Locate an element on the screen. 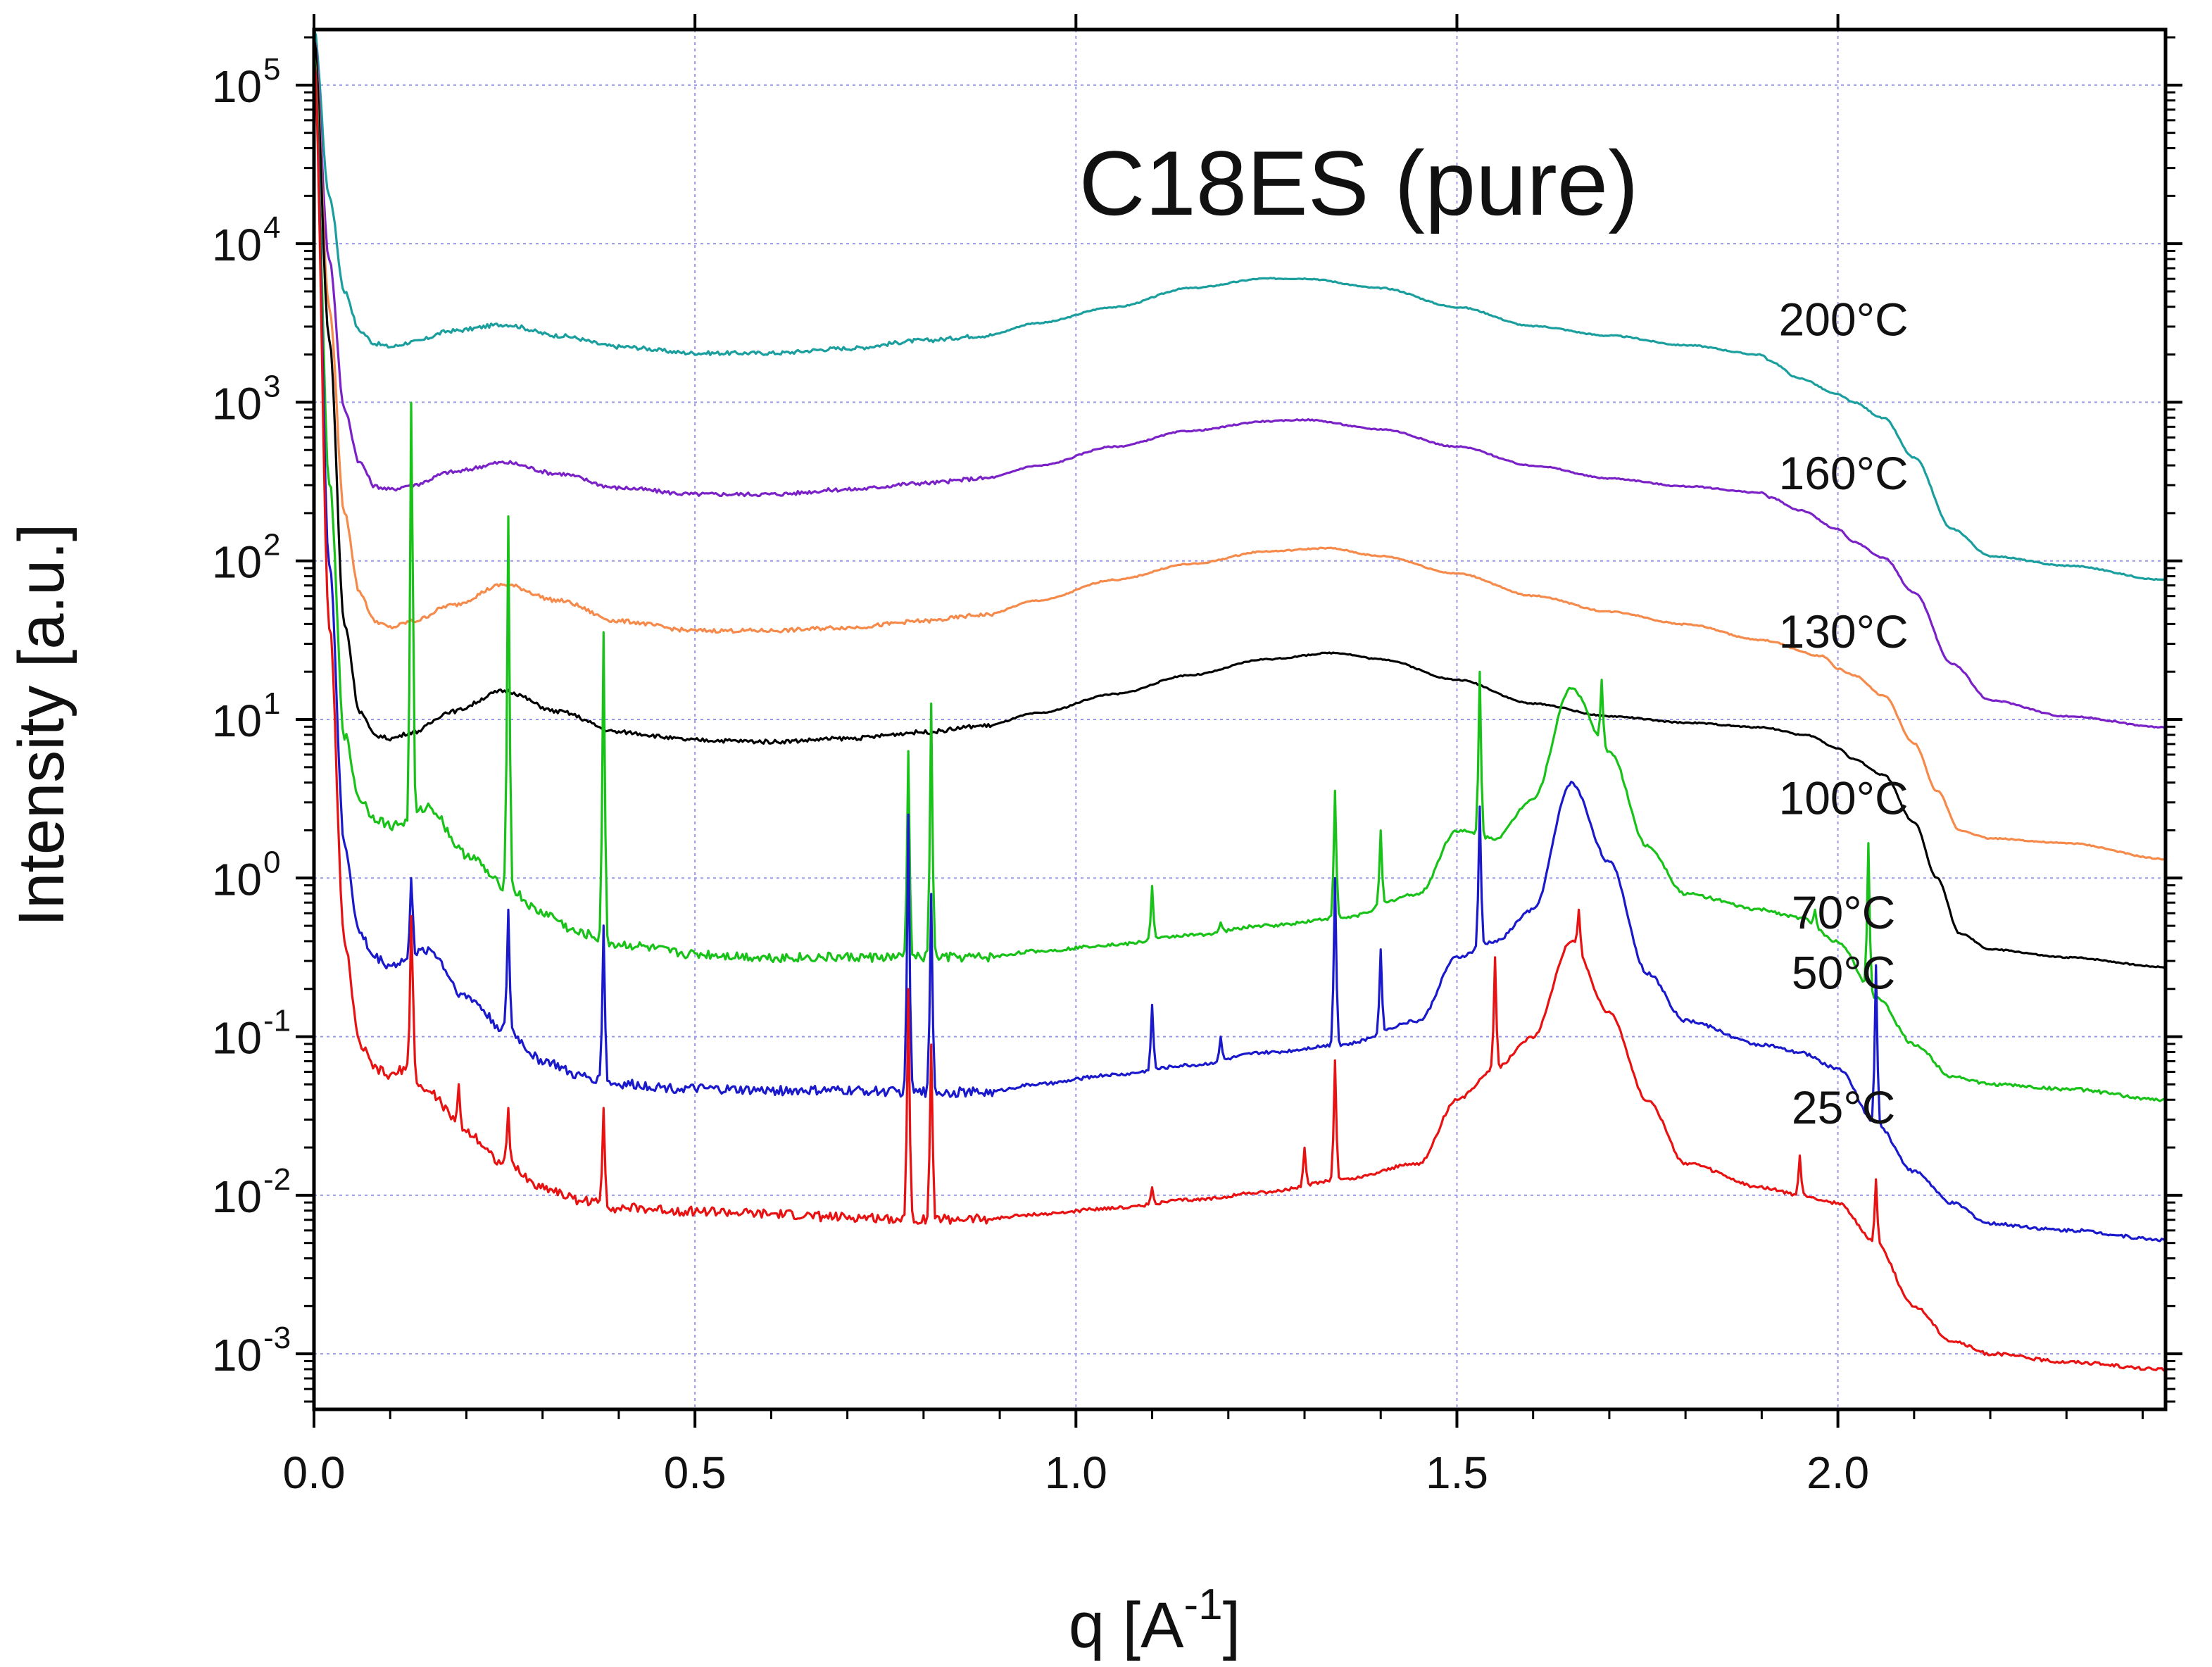 The width and height of the screenshot is (2212, 1667). series-label: 160°C is located at coordinates (1844, 473).